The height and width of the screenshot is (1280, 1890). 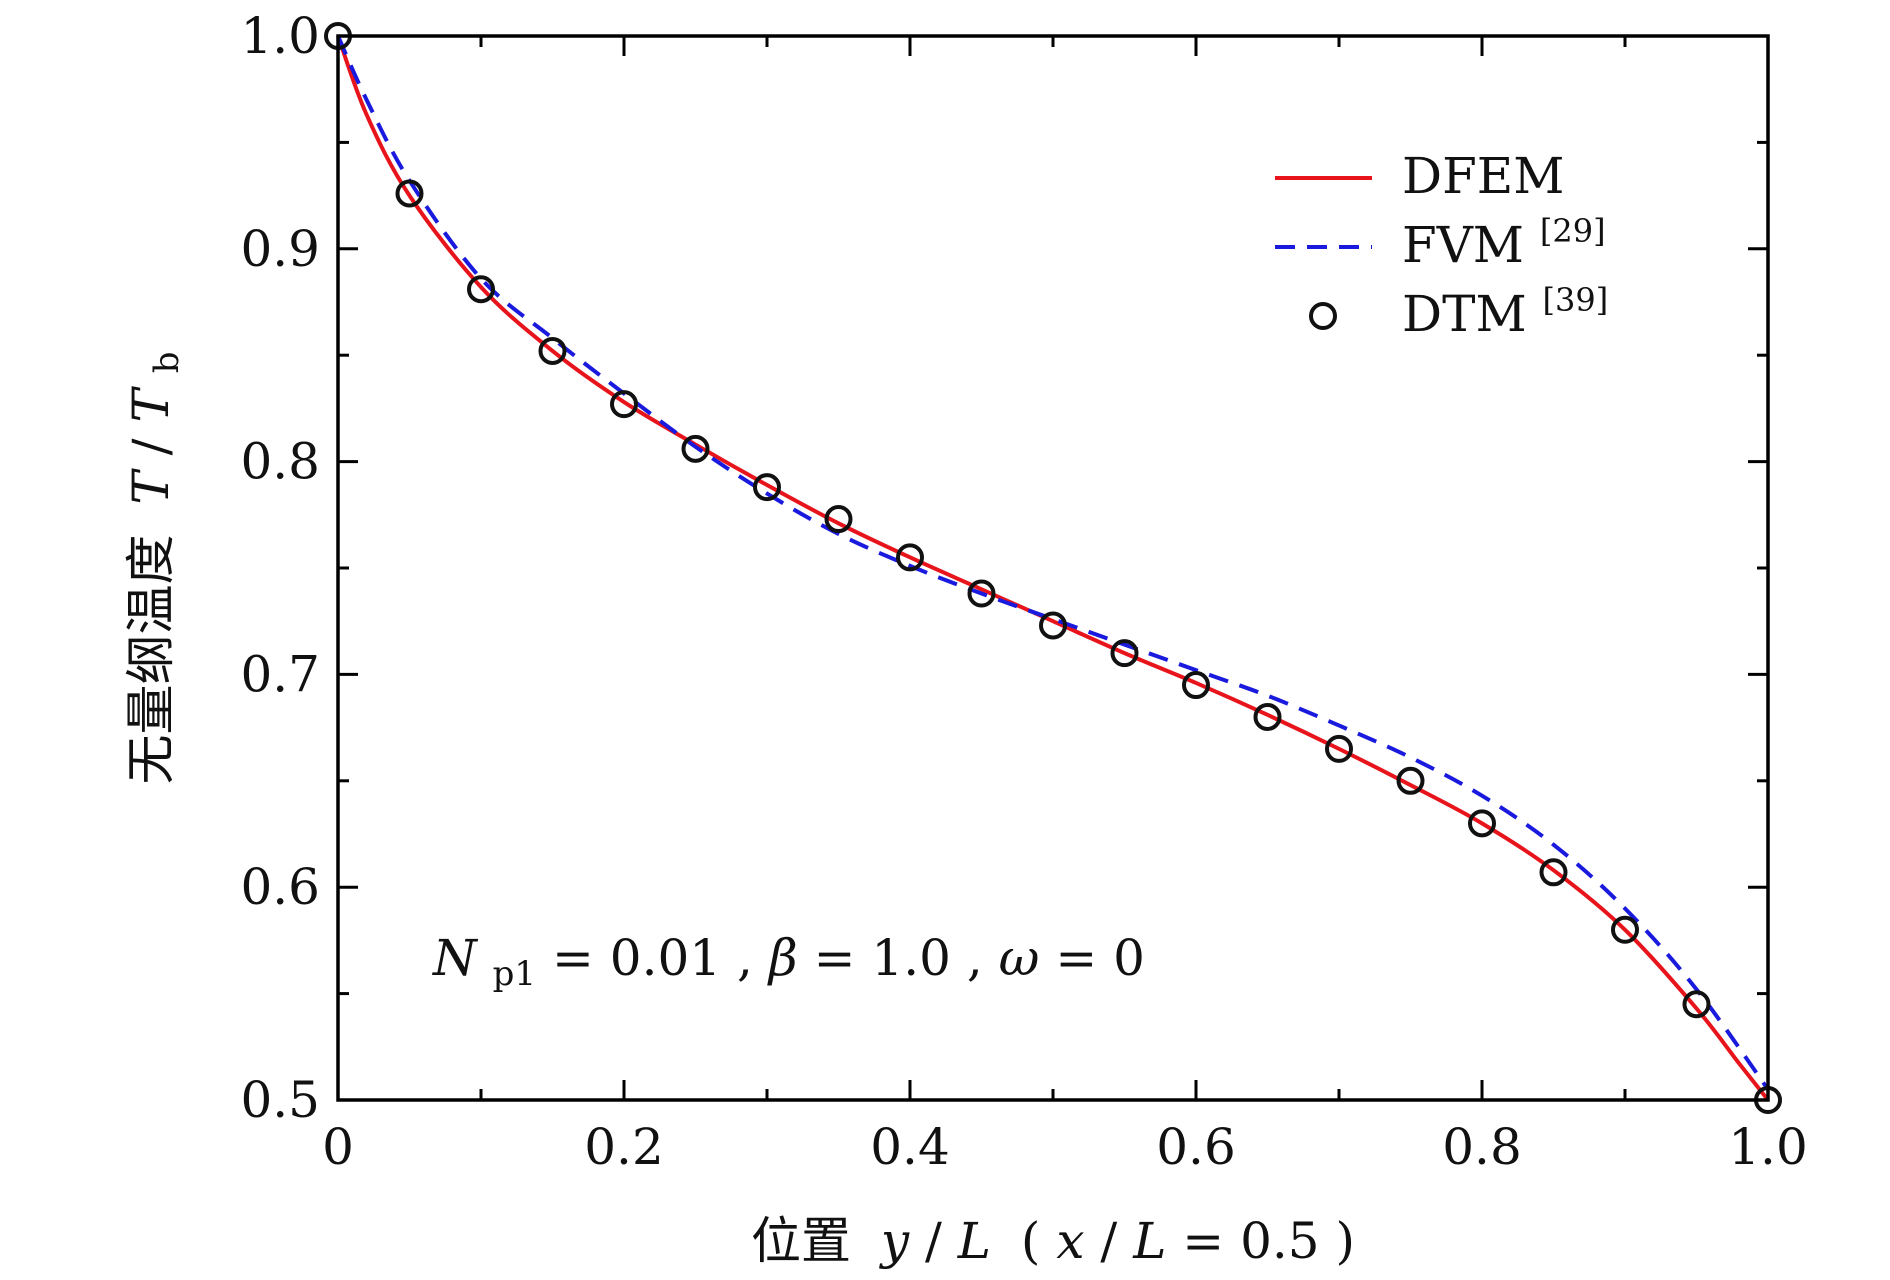 What do you see at coordinates (151, 446) in the screenshot?
I see `y-axis-title-slash: /` at bounding box center [151, 446].